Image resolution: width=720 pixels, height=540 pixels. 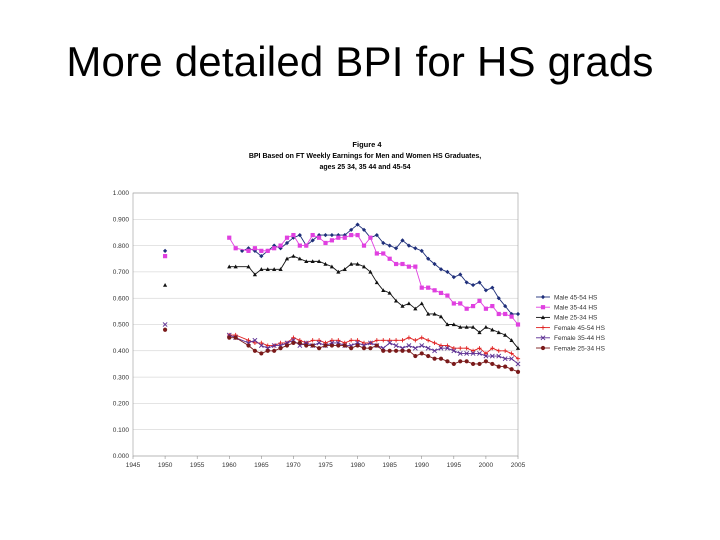 I want to click on series-group, so click(x=341, y=298).